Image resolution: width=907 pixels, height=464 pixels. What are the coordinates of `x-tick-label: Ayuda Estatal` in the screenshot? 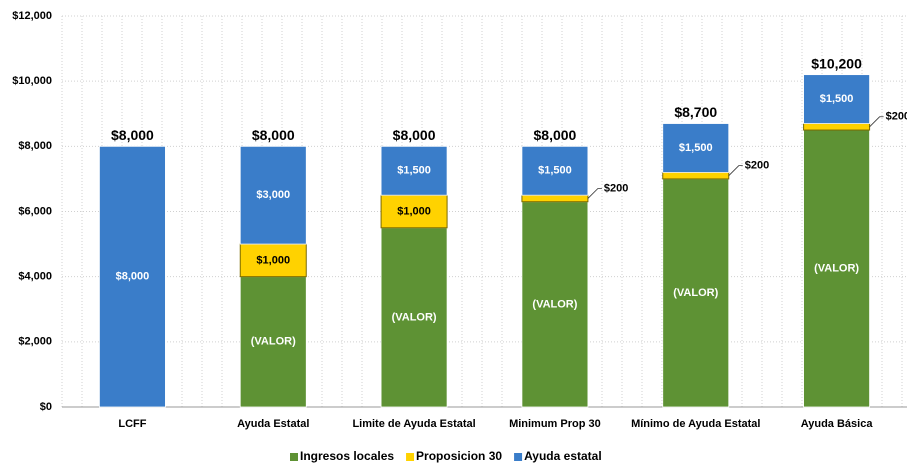 It's located at (273, 424).